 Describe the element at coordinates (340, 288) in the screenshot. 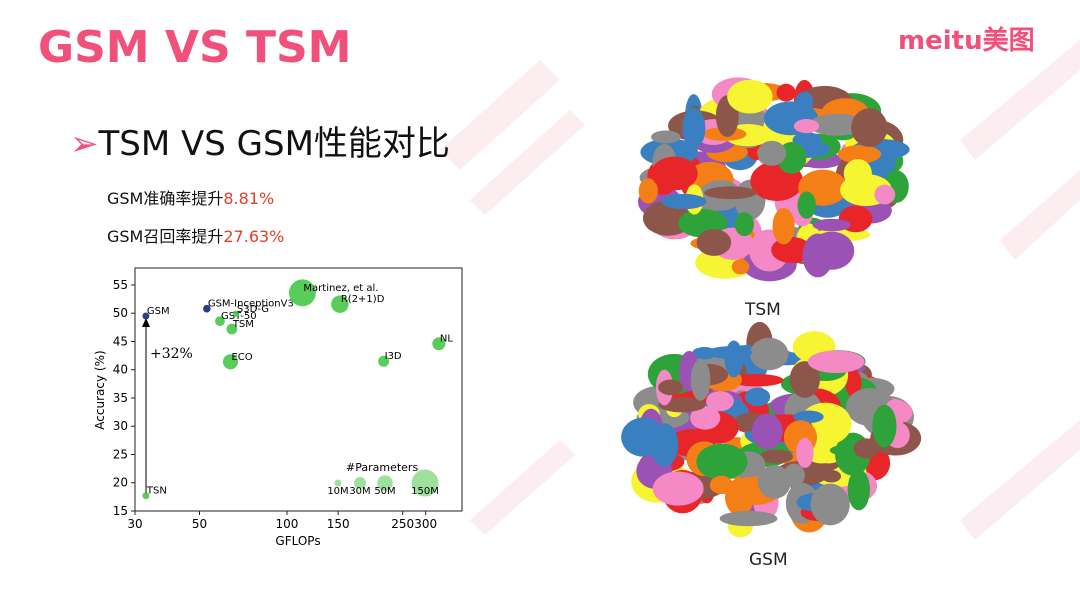

I see `point-label: Martinez, et al.` at that location.